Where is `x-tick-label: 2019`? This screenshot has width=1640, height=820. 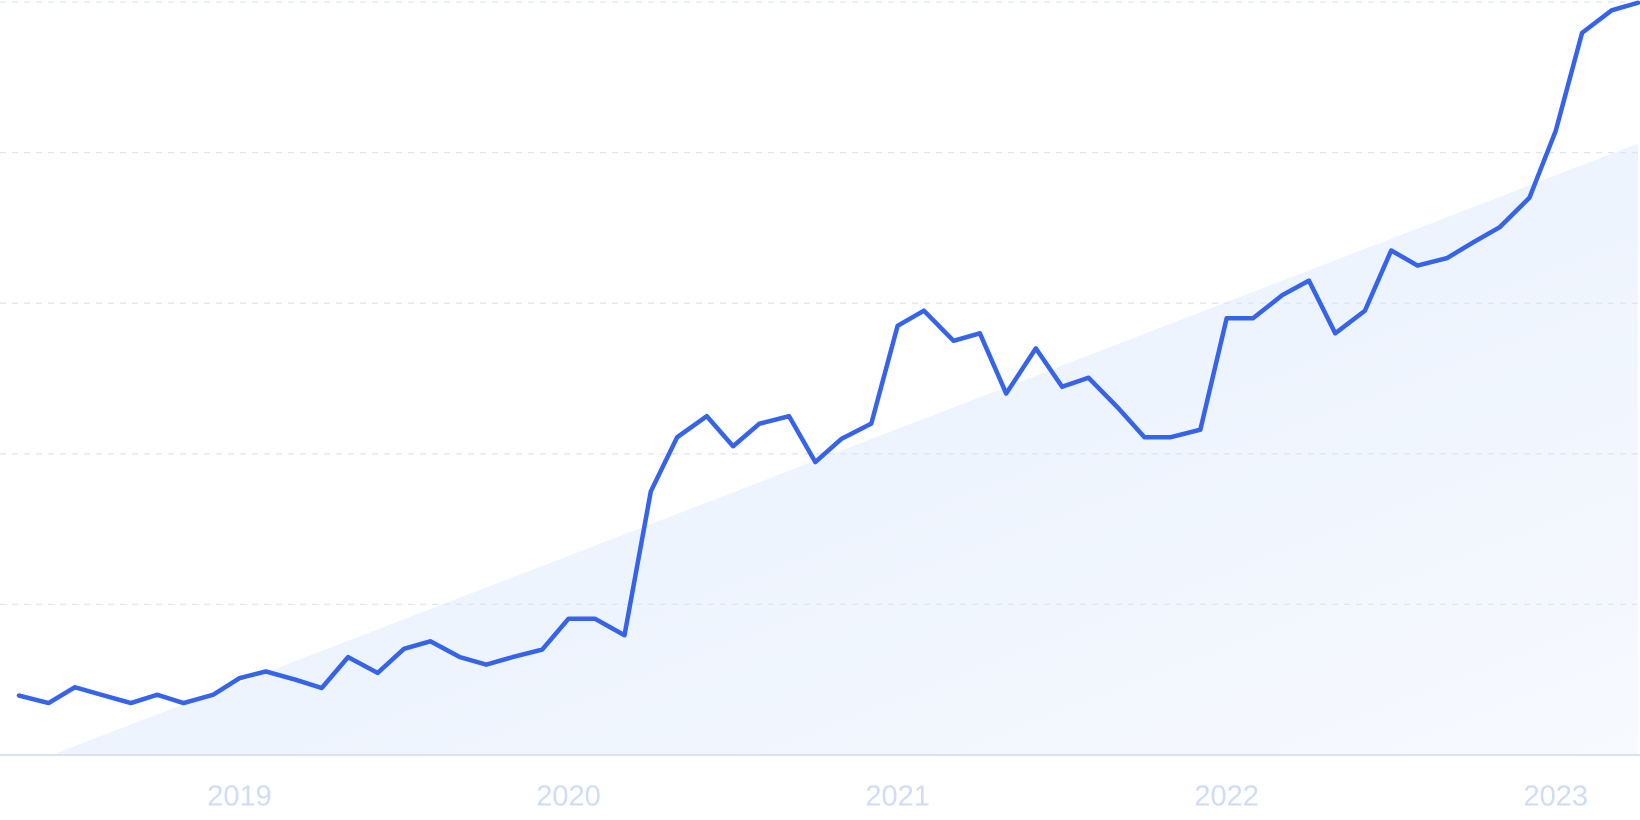 x-tick-label: 2019 is located at coordinates (239, 797).